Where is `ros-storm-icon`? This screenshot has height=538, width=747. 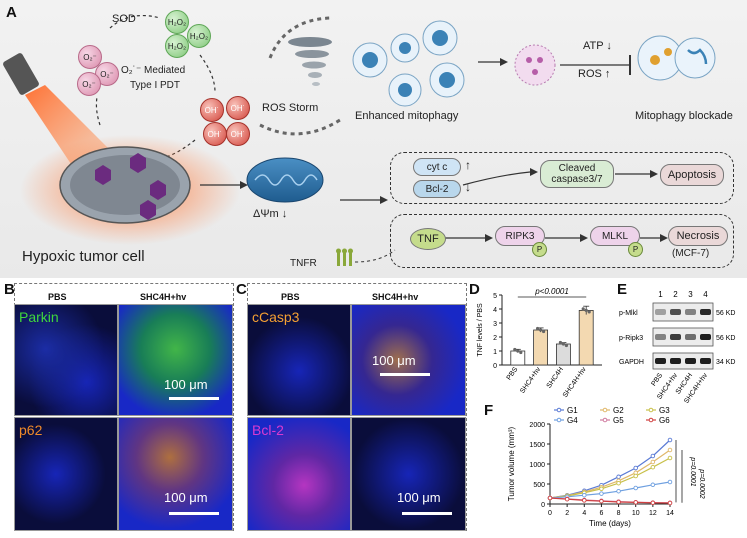 ros-storm-icon is located at coordinates (310, 61).